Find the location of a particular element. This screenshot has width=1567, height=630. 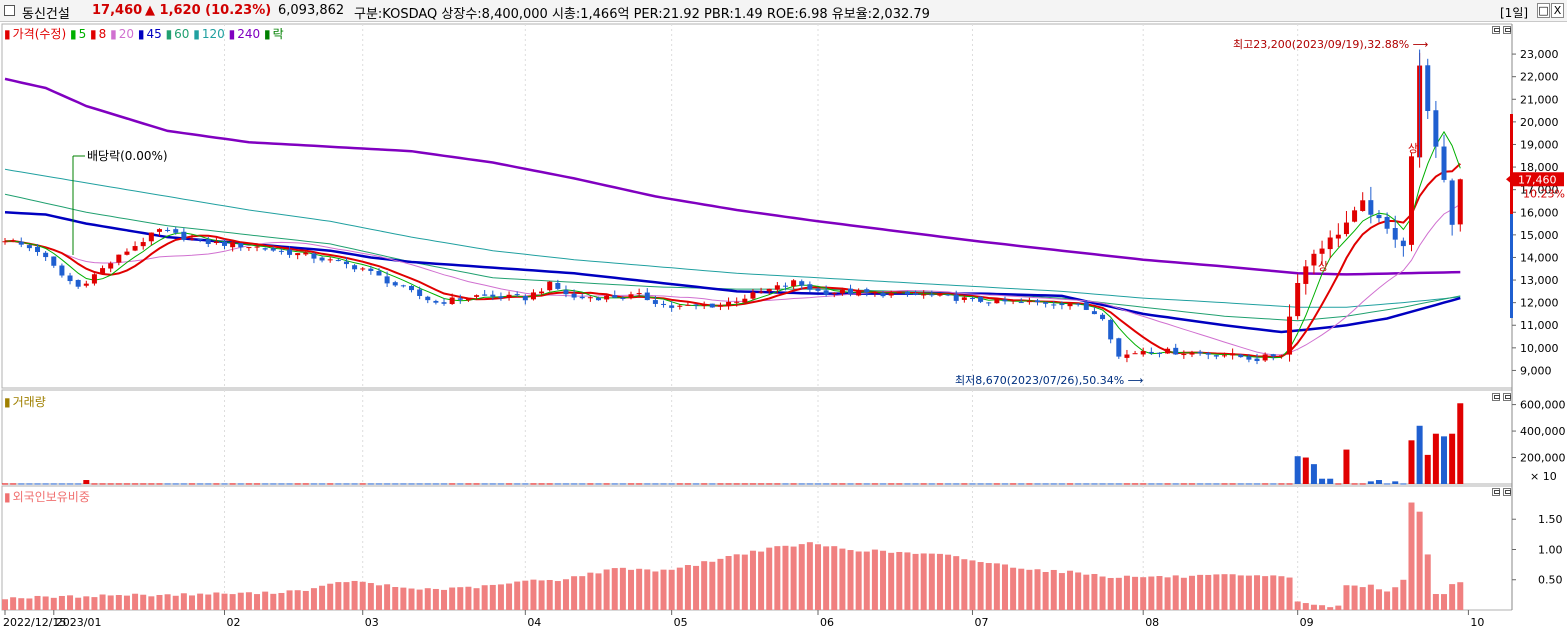

legend-item-ma5: ▮ 5 is located at coordinates (78, 34).